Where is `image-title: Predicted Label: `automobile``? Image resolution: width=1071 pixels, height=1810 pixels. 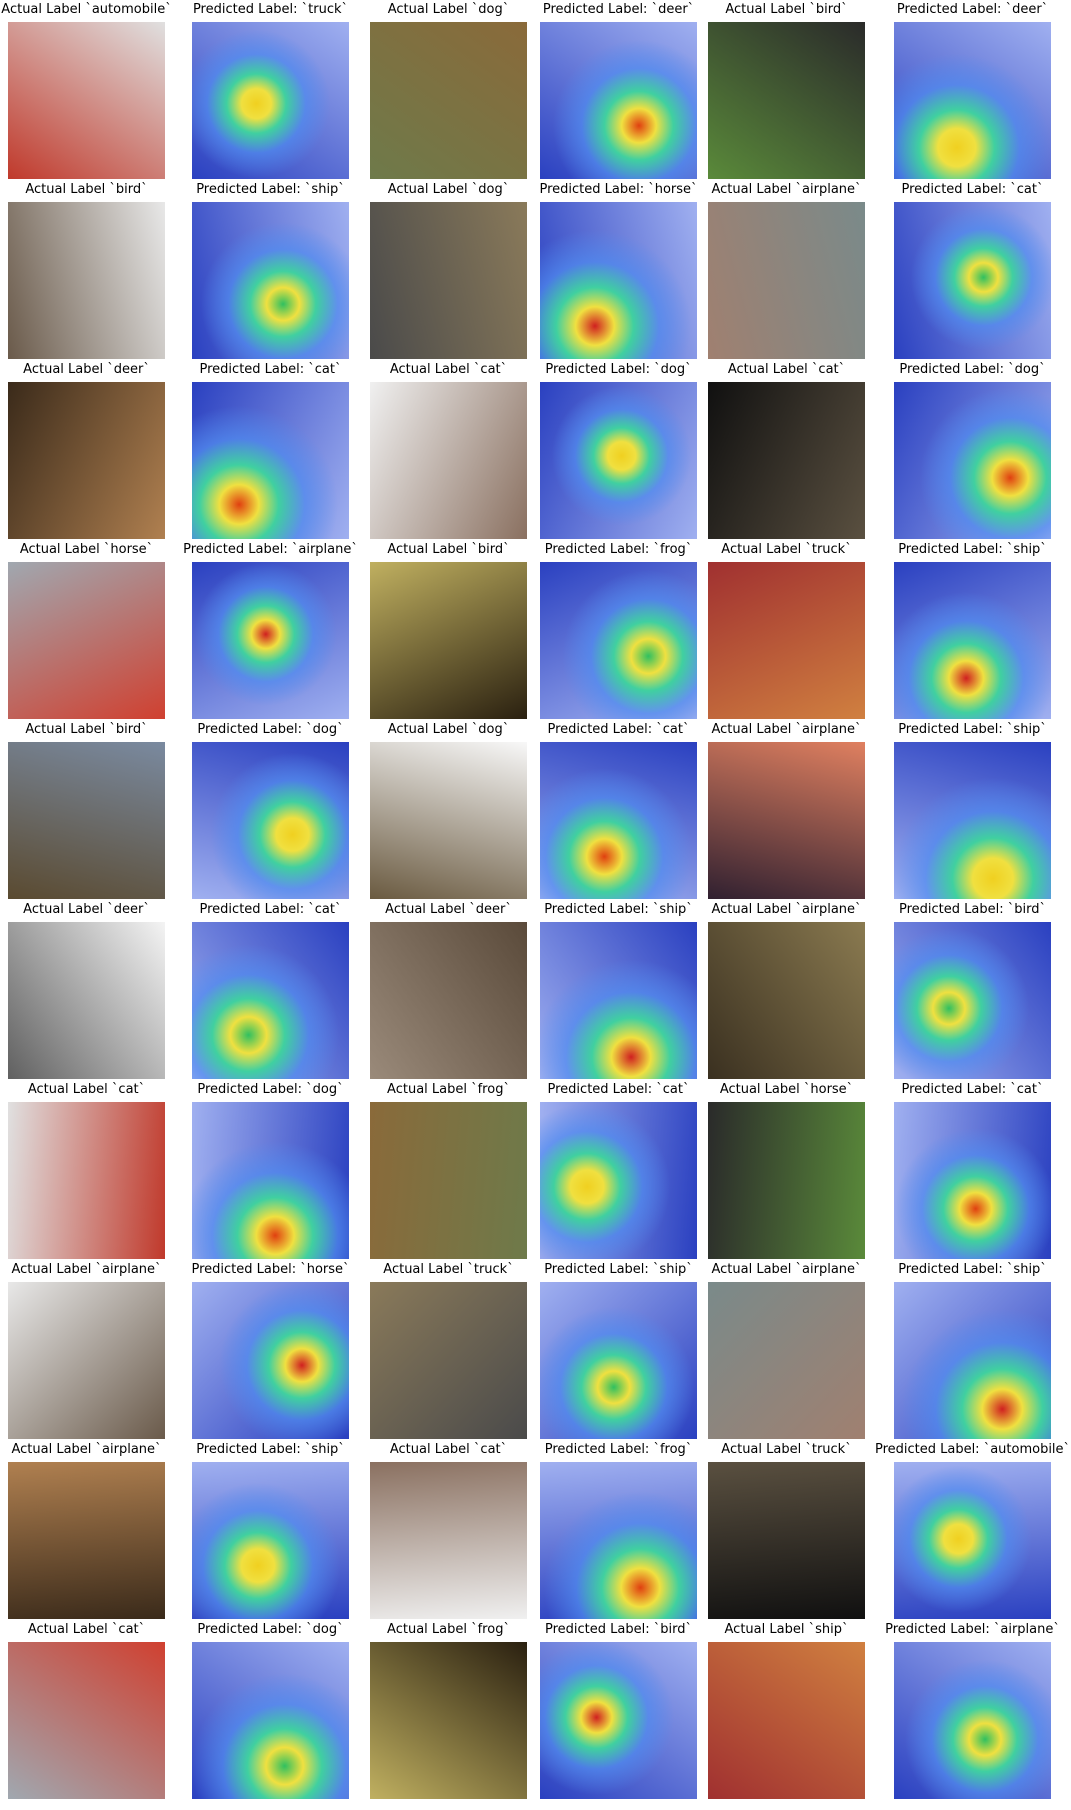 image-title: Predicted Label: `automobile` is located at coordinates (972, 1449).